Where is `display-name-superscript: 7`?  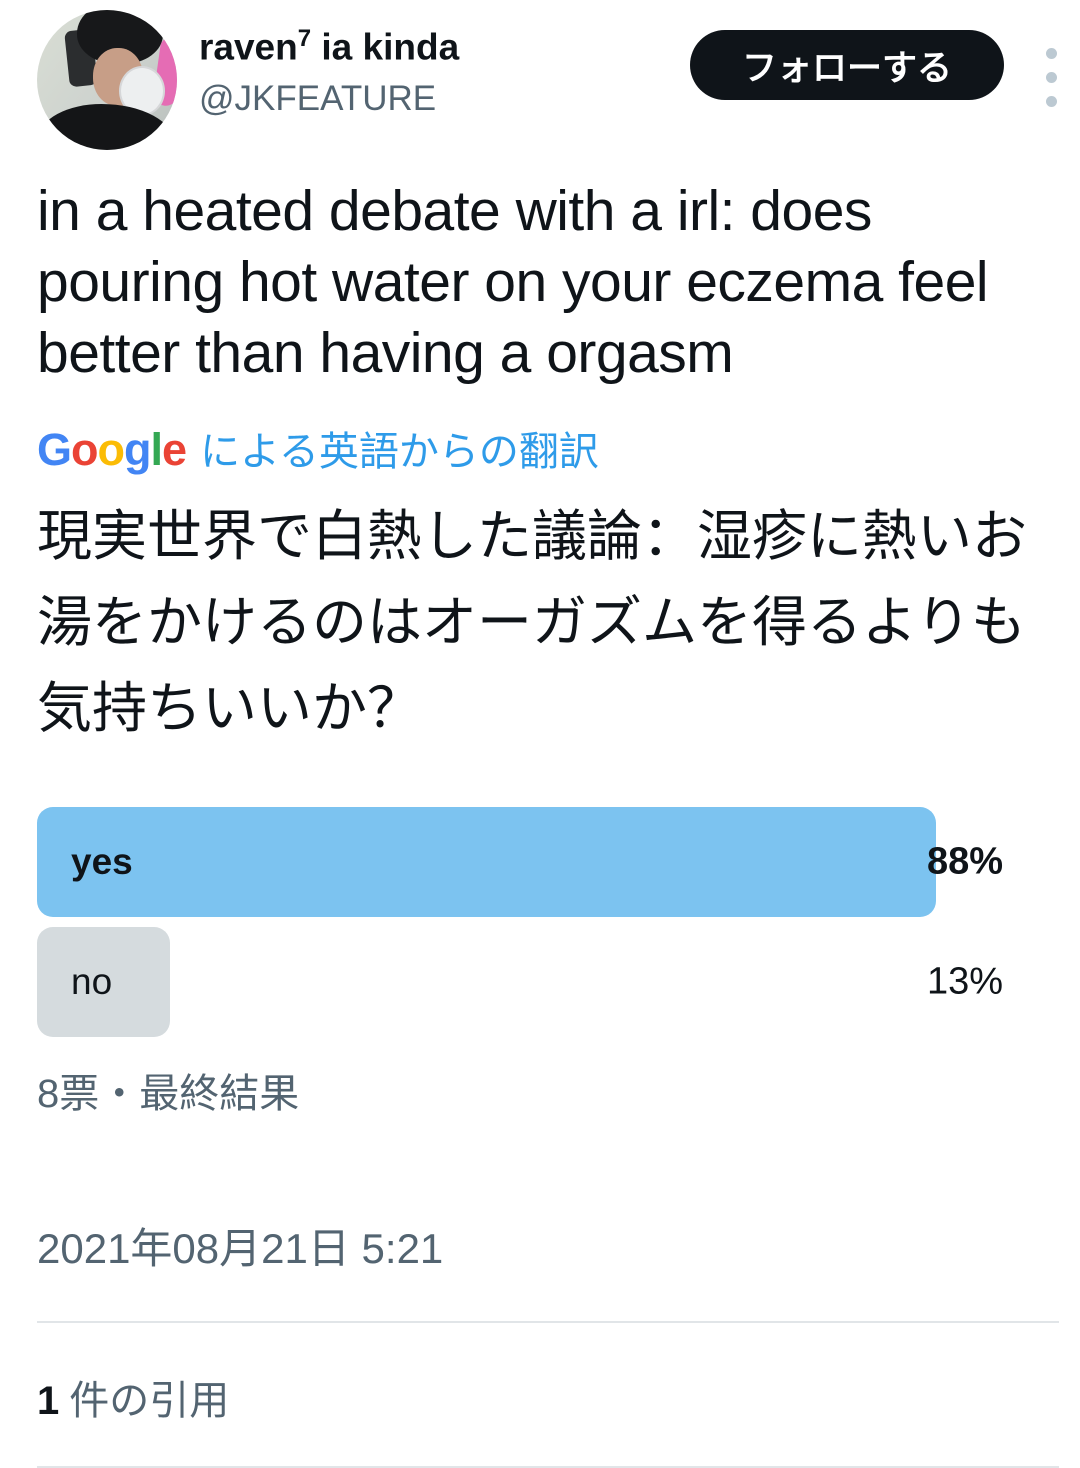 display-name-superscript: 7 is located at coordinates (304, 38).